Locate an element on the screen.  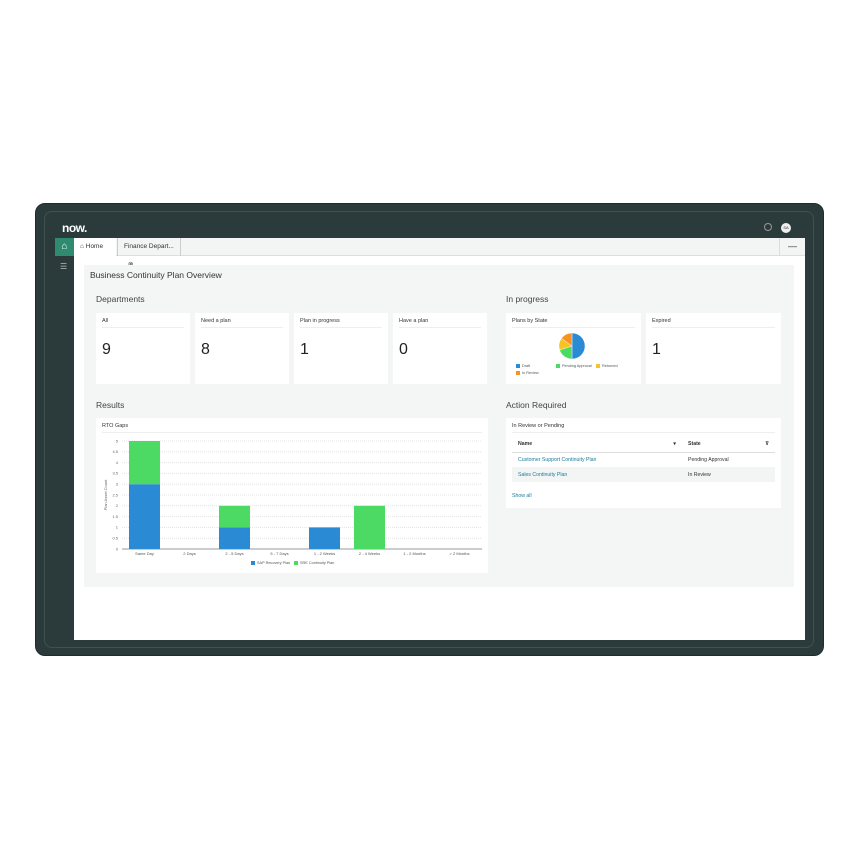
legend-label: In Review is located at coordinates (530, 373).